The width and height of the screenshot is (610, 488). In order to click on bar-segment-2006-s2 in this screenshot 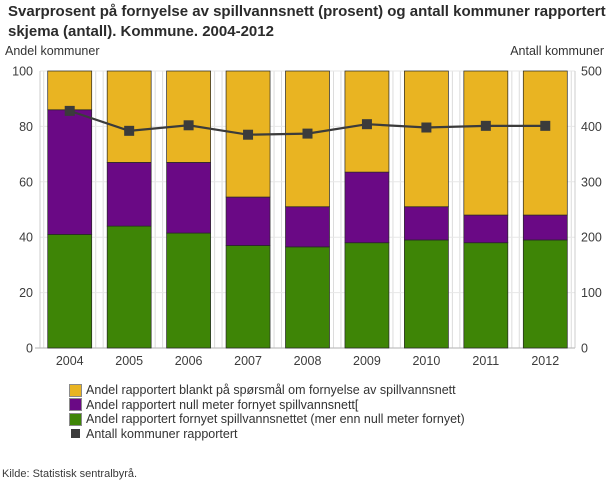, I will do `click(188, 116)`.